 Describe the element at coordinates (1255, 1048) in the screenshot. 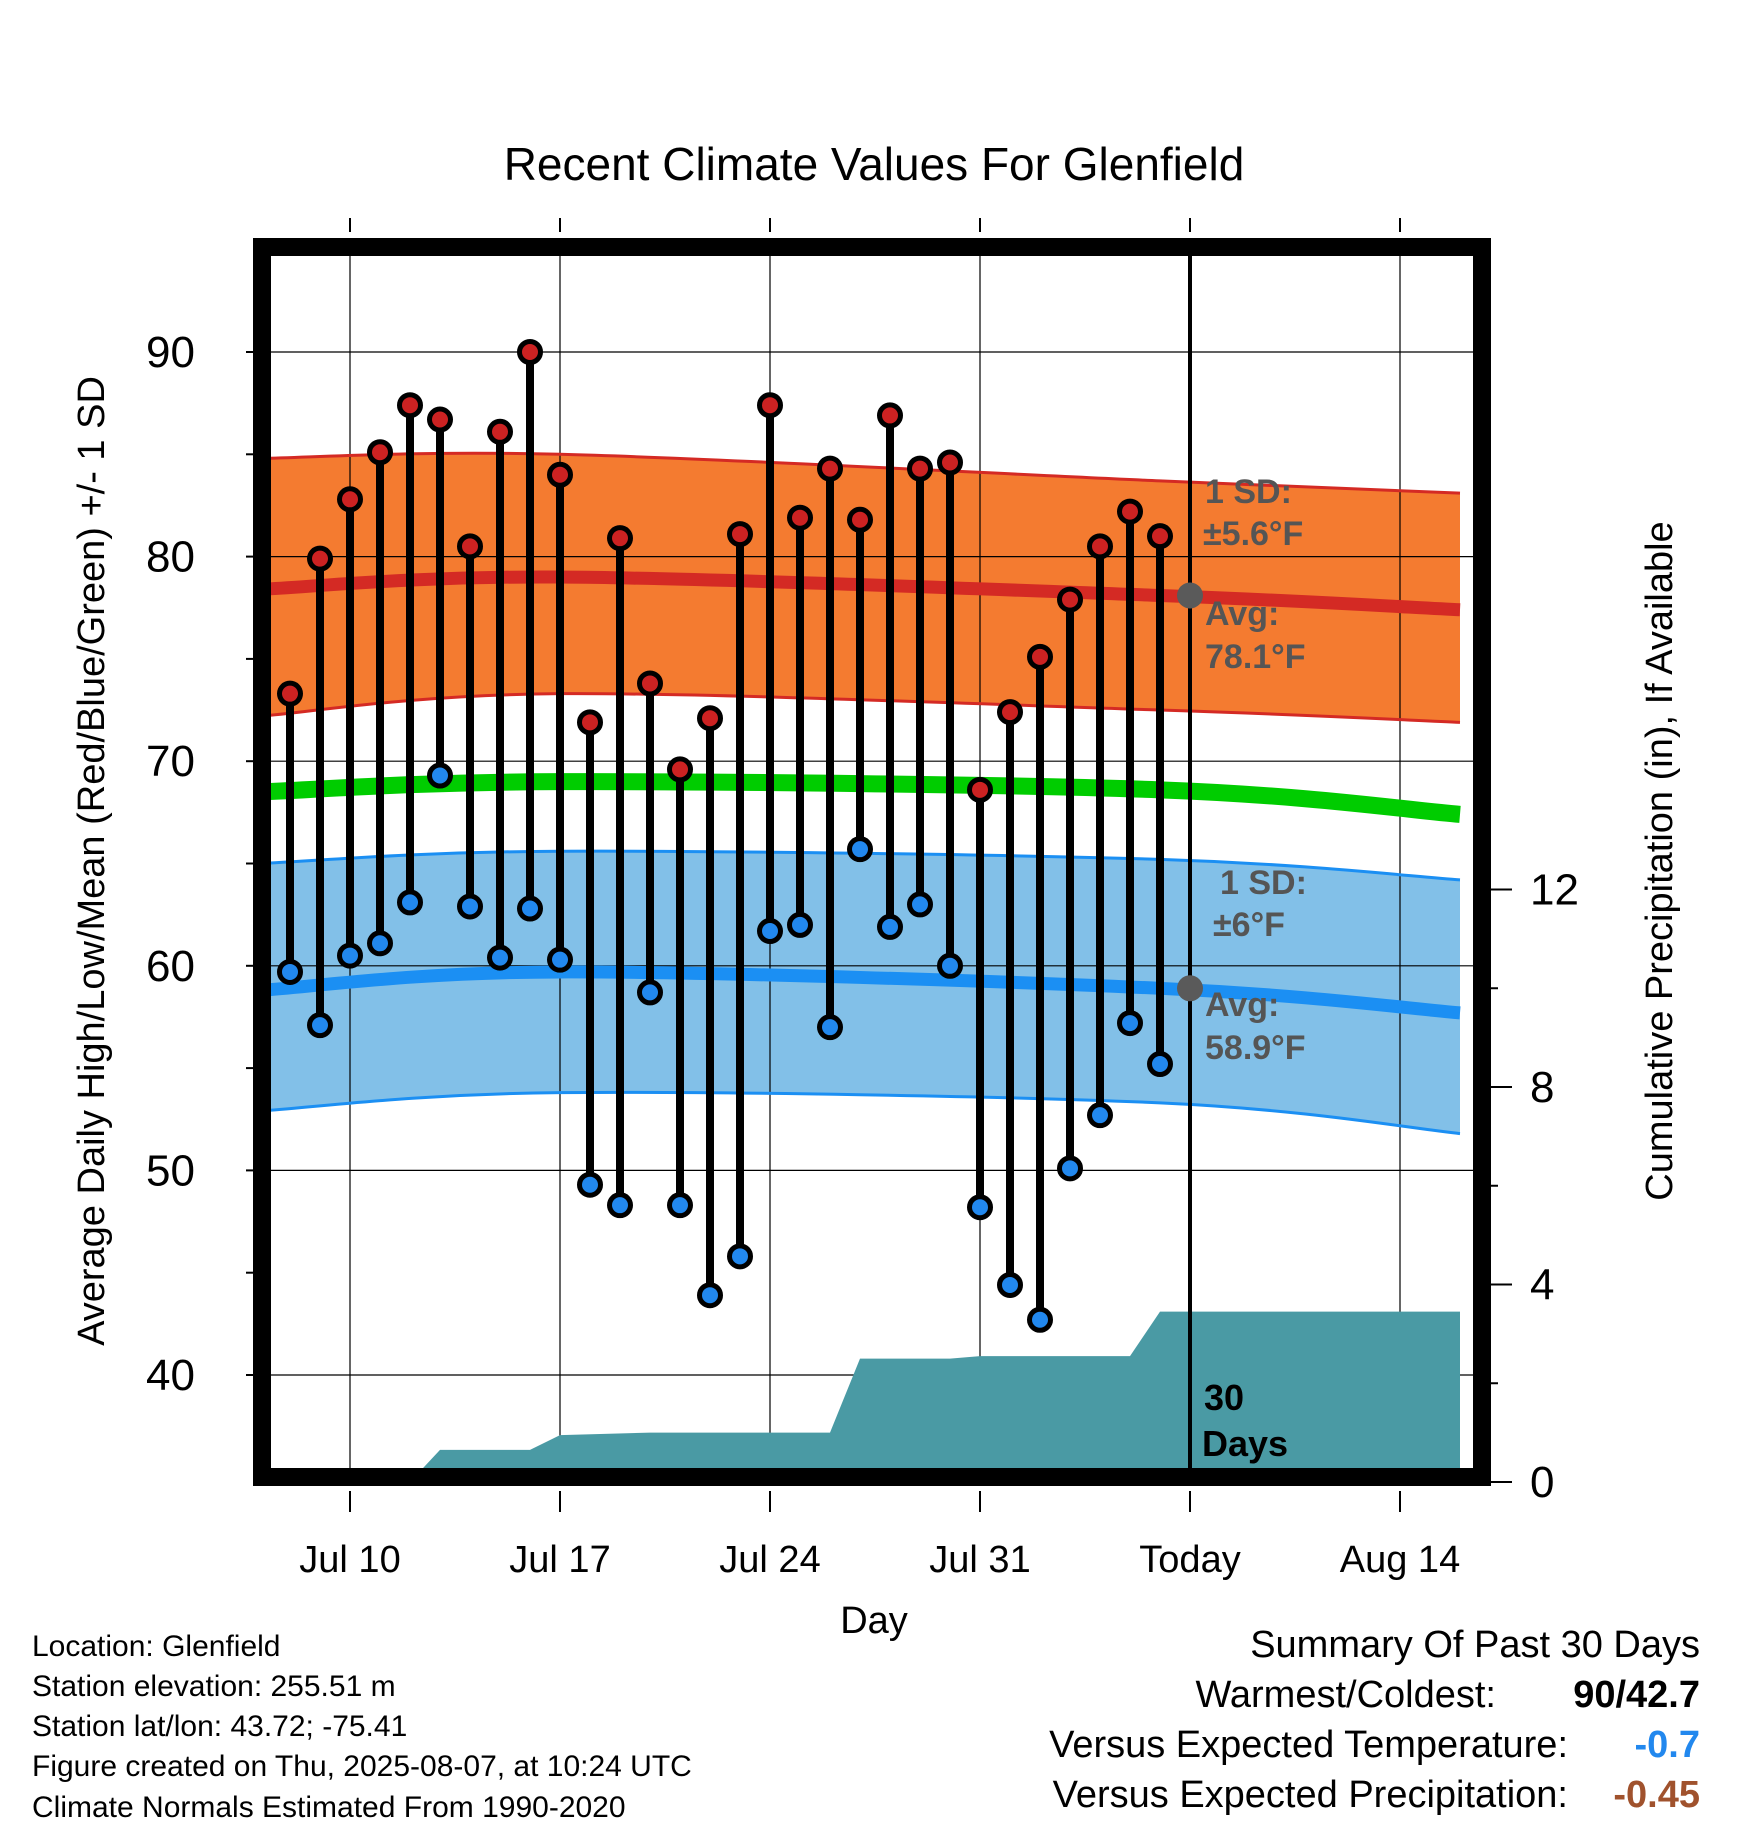

I see `low-avg-value: 58.9°F` at that location.